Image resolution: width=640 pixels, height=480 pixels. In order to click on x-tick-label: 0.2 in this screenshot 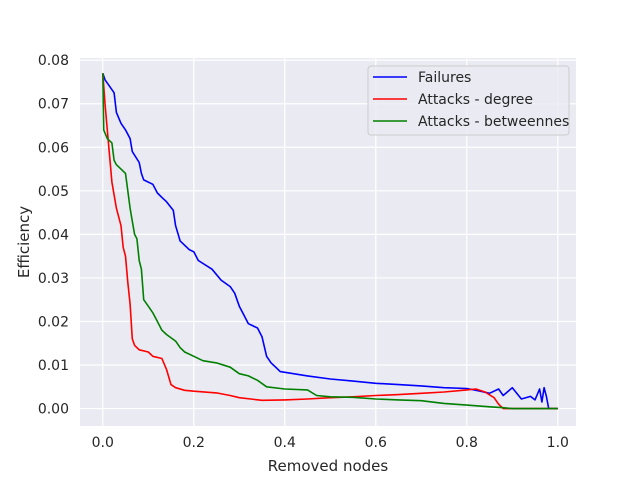, I will do `click(194, 443)`.